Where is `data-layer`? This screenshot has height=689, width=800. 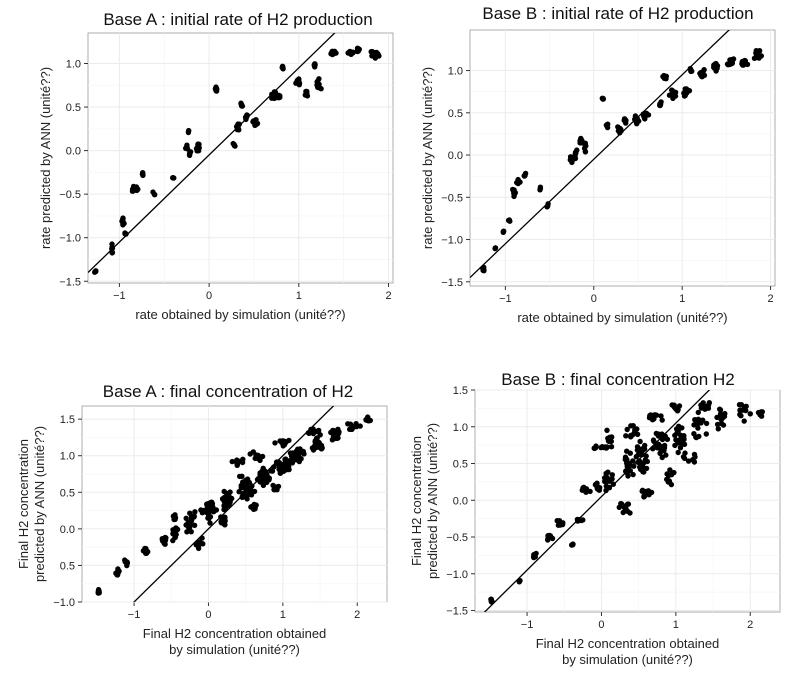
data-layer is located at coordinates (617, 154).